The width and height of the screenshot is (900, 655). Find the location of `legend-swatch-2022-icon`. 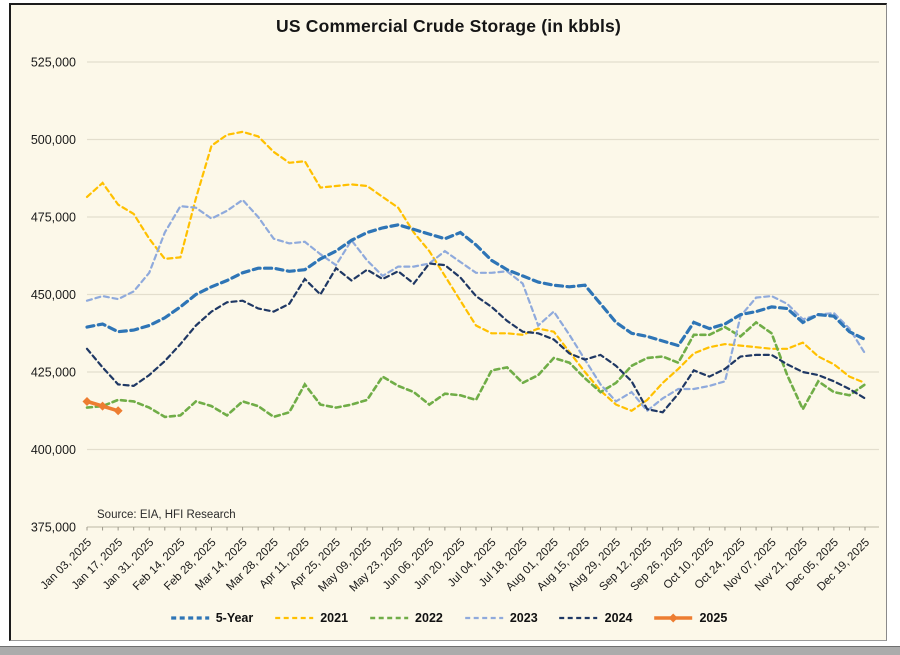

legend-swatch-2022-icon is located at coordinates (389, 618).